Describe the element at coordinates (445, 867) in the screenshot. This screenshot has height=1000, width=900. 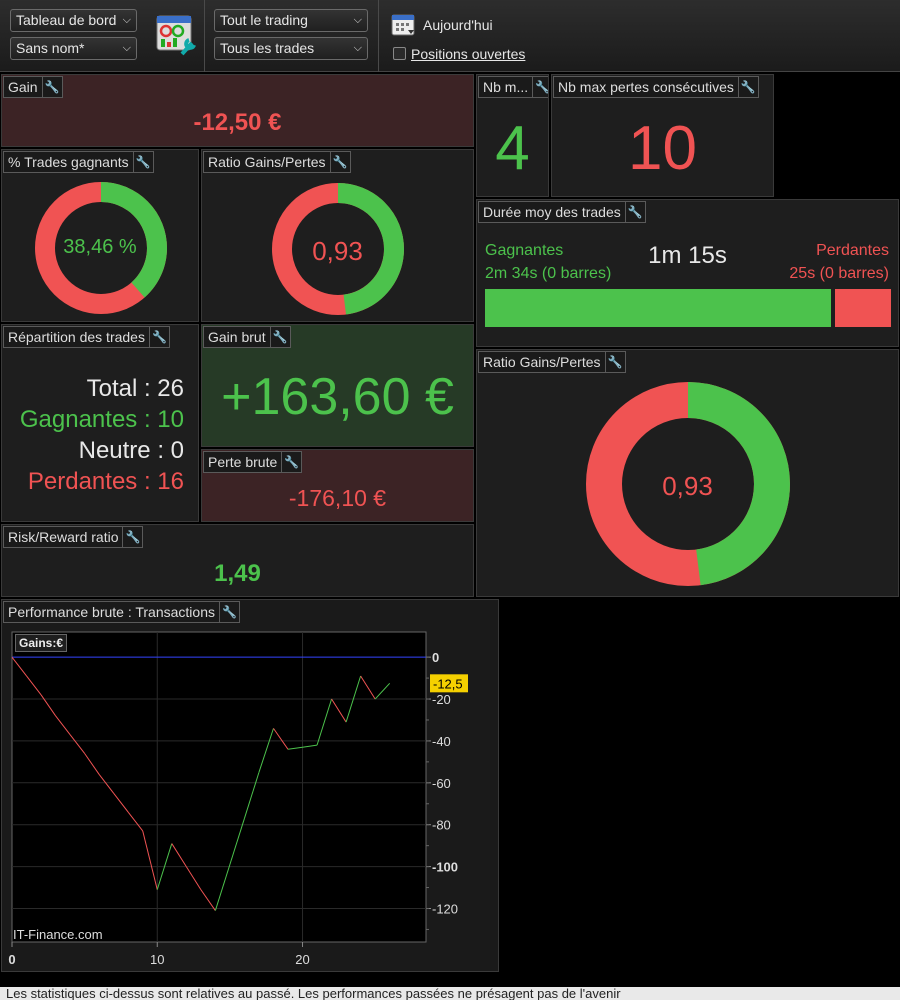
I see `y-tick-label: -100` at that location.